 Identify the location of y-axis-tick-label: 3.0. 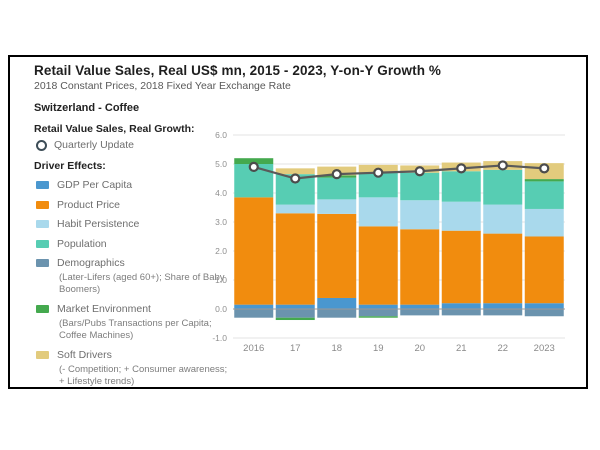
(221, 222).